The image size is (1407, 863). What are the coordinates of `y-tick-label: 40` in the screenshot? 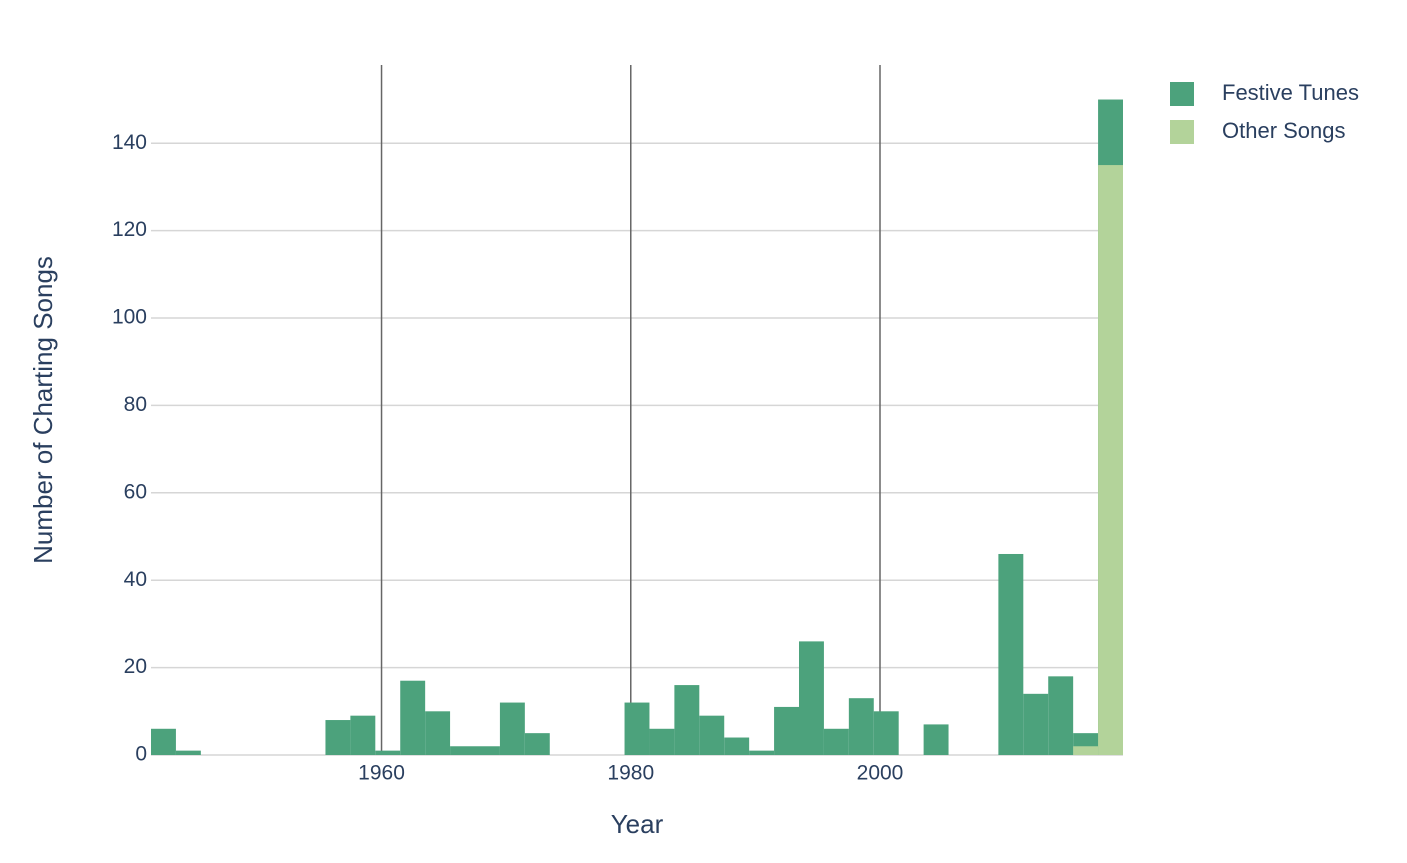 It's located at (135, 579).